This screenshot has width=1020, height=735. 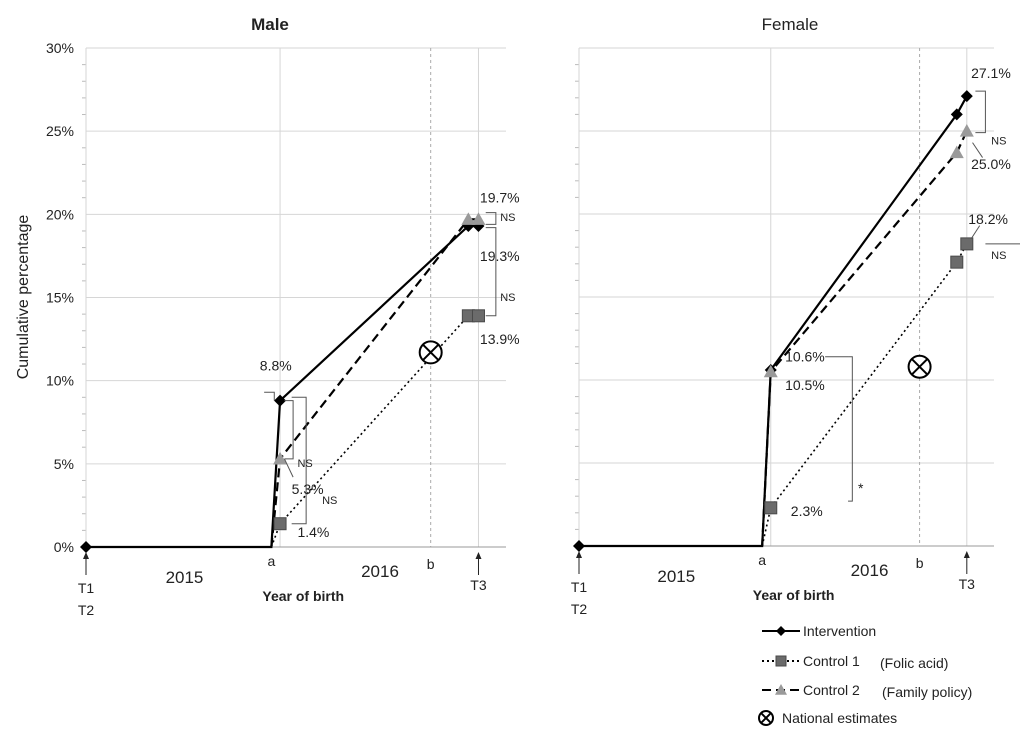 What do you see at coordinates (500, 339) in the screenshot?
I see `data-label: 13.9%` at bounding box center [500, 339].